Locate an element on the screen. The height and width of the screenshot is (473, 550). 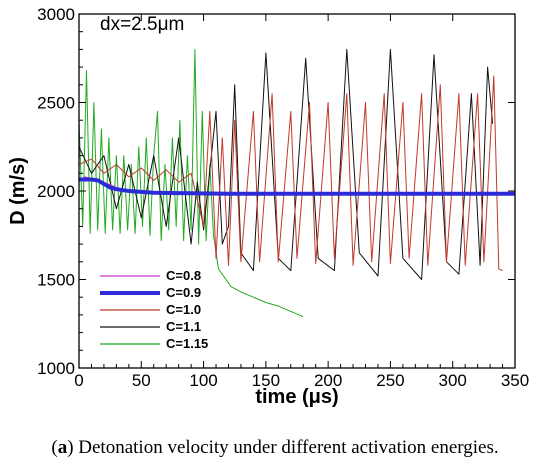
x-tick-label: 150 is located at coordinates (266, 380).